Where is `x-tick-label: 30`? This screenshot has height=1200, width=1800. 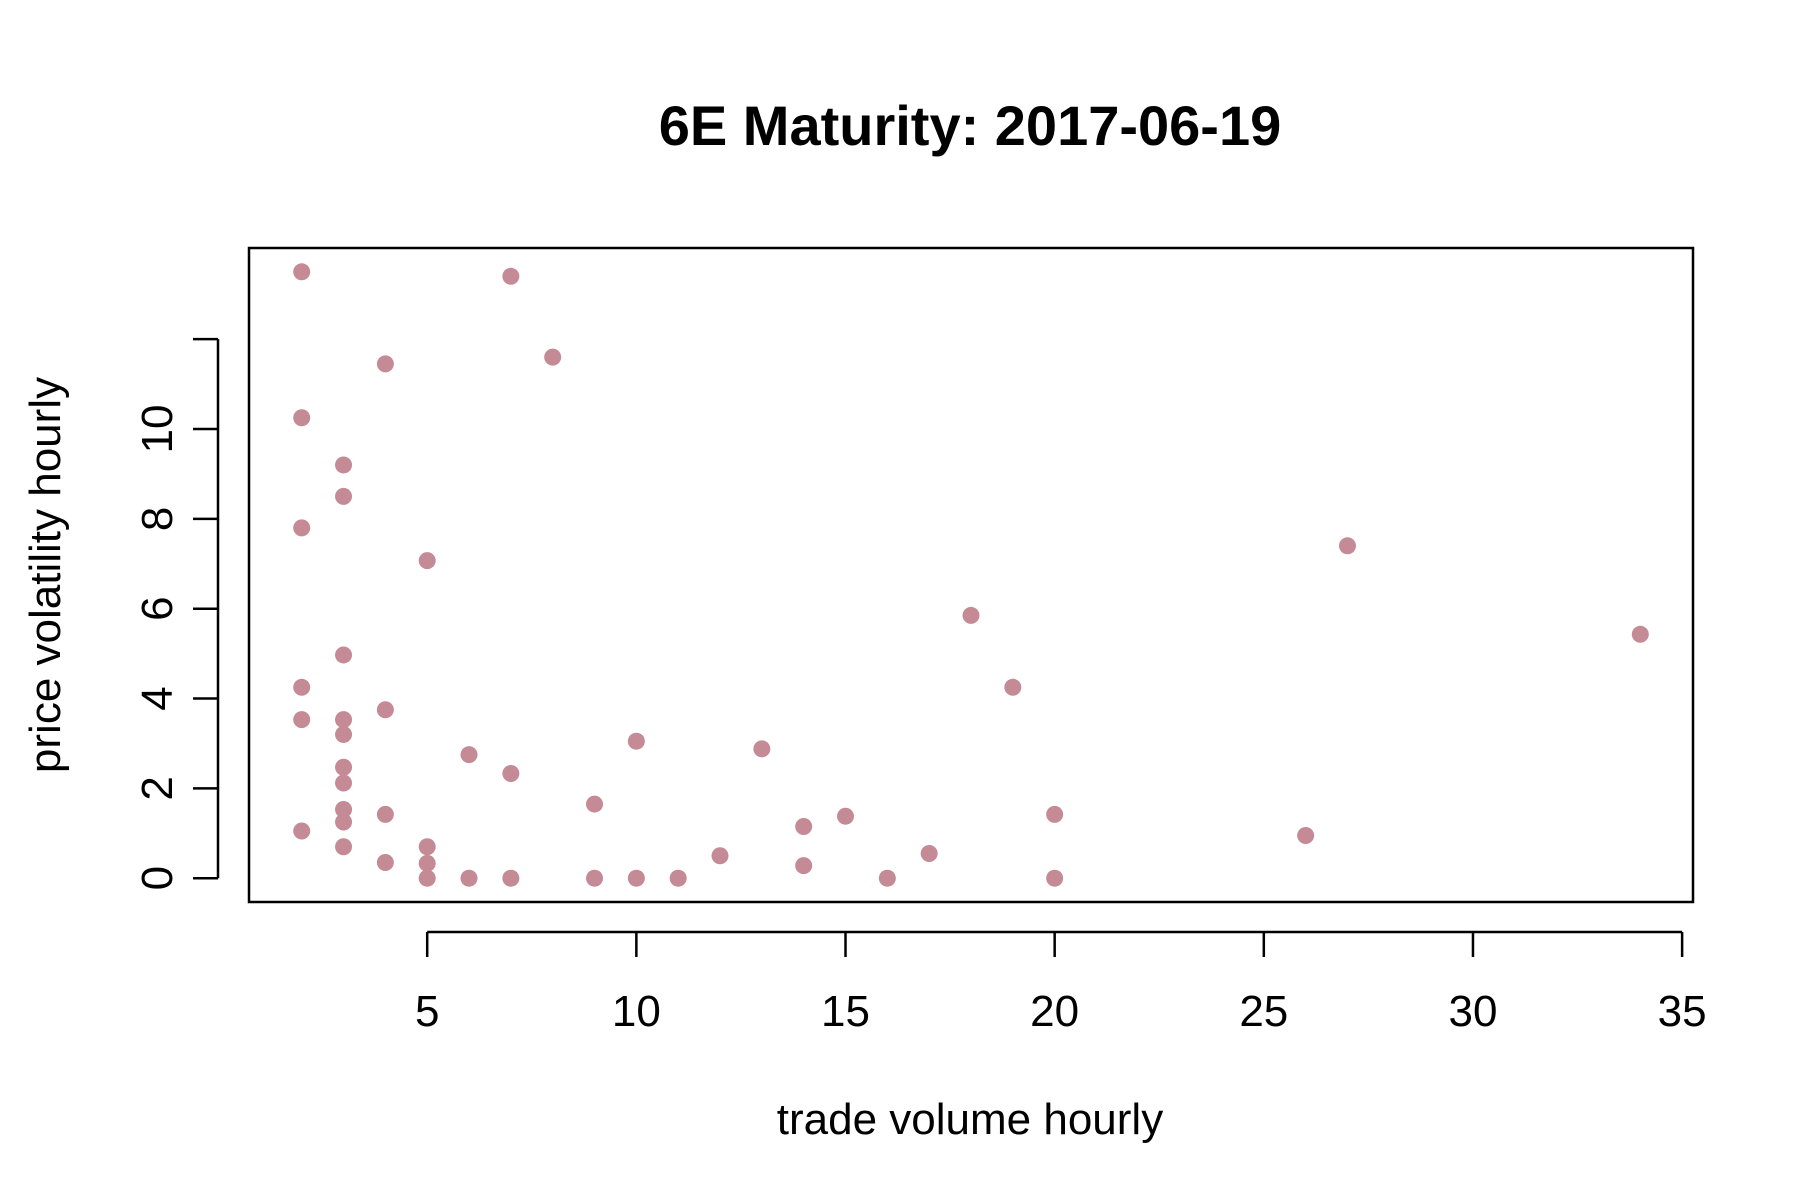 x-tick-label: 30 is located at coordinates (1472, 1011).